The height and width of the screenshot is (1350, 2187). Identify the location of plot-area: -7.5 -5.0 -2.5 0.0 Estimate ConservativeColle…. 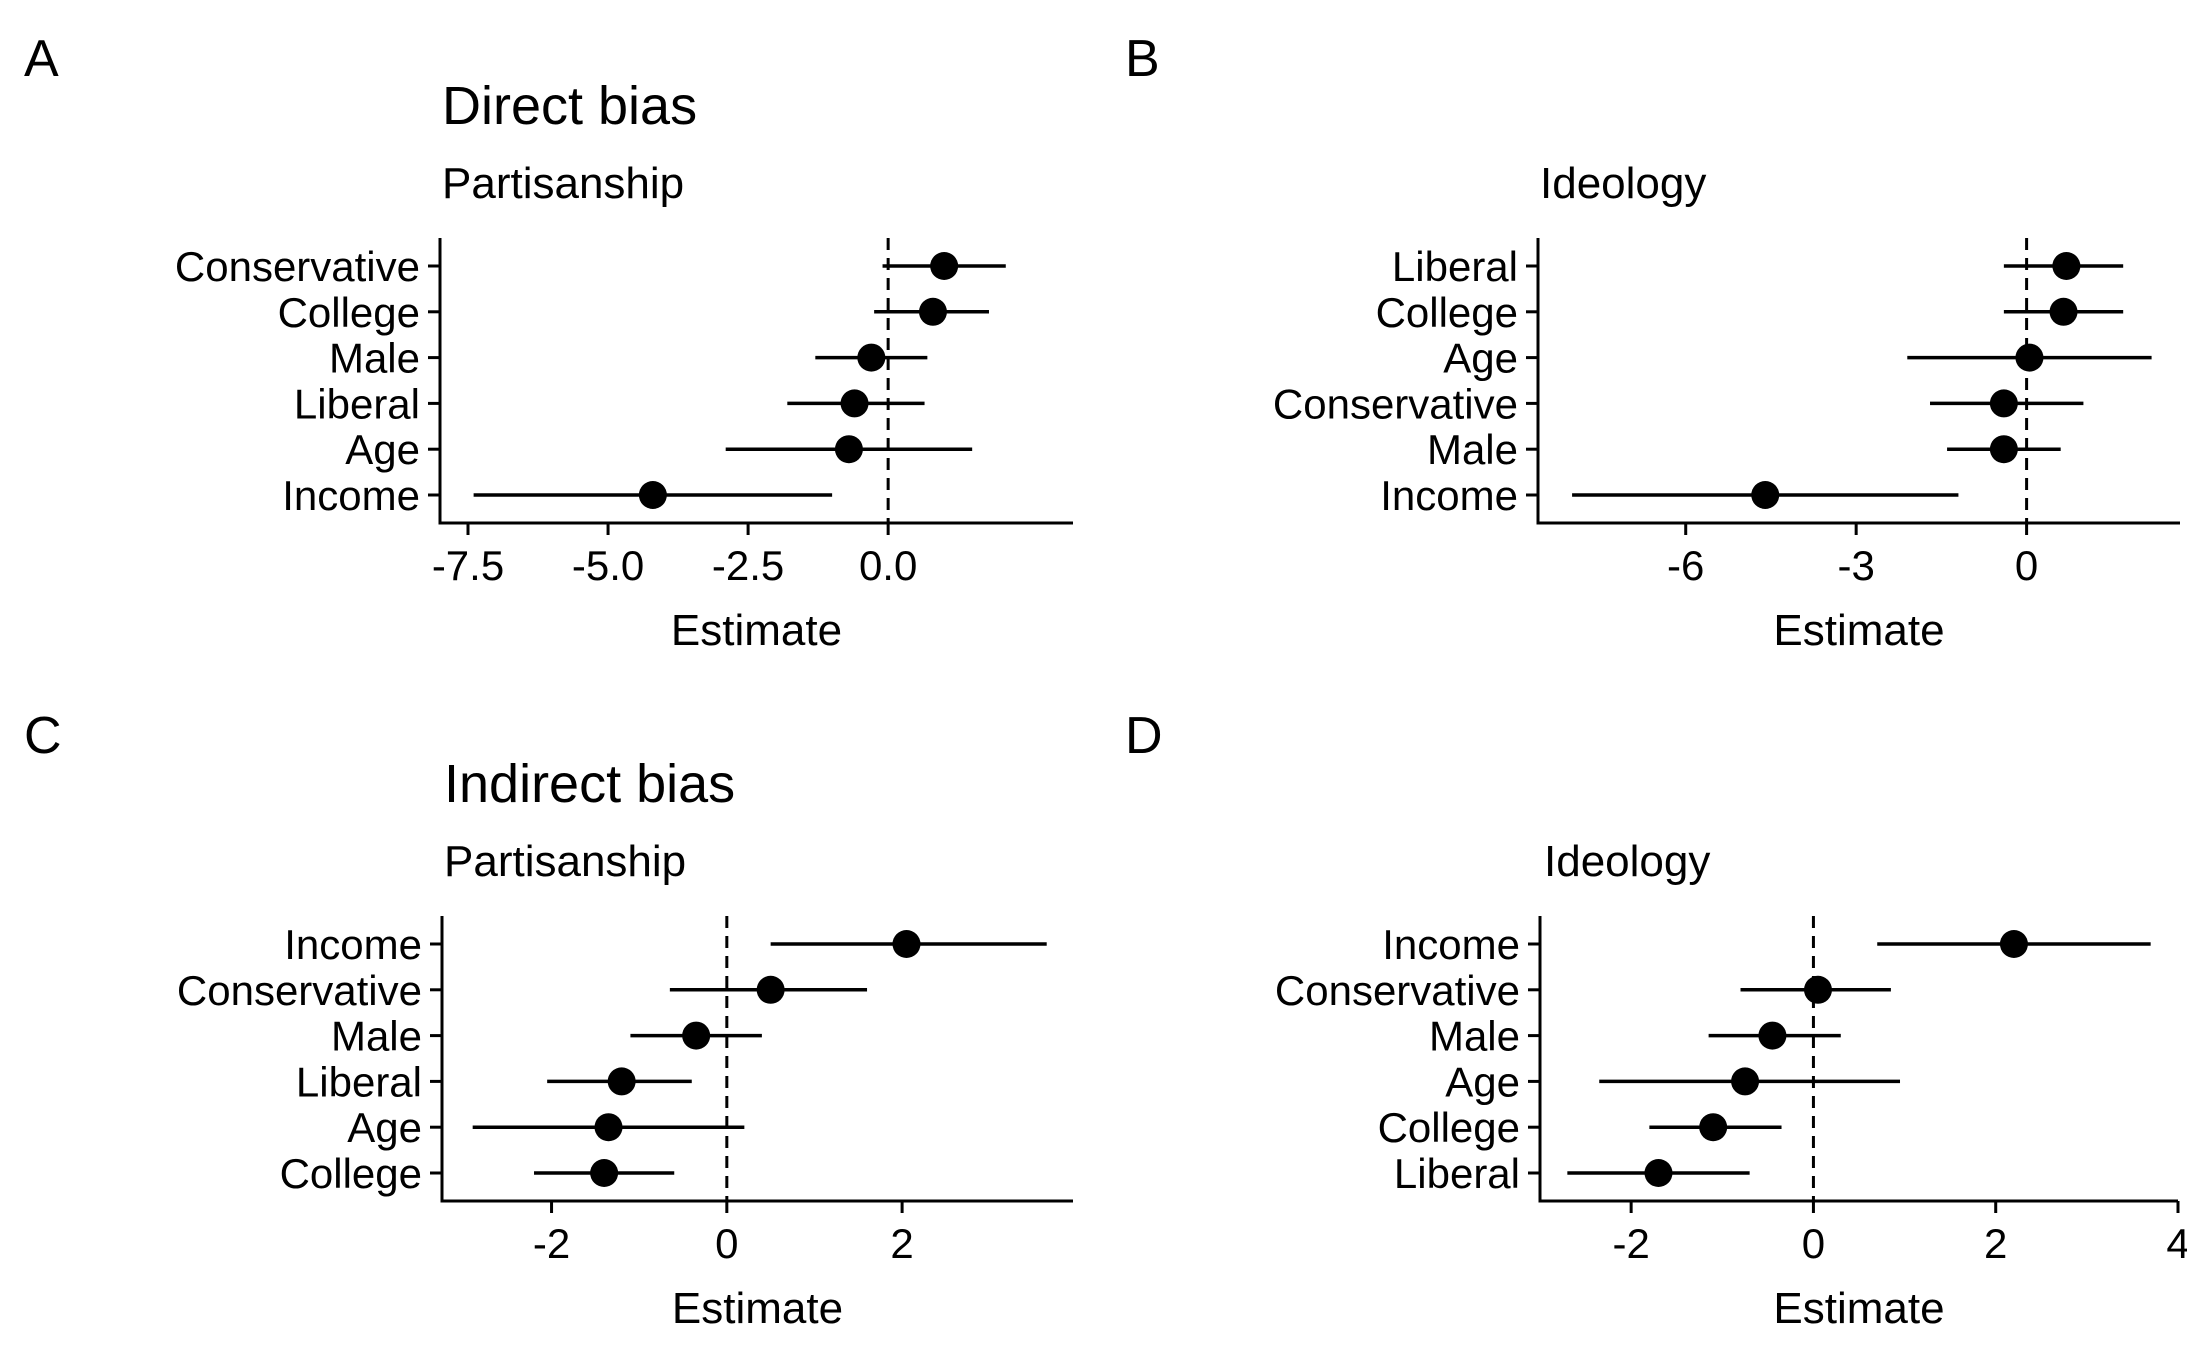
(624, 446).